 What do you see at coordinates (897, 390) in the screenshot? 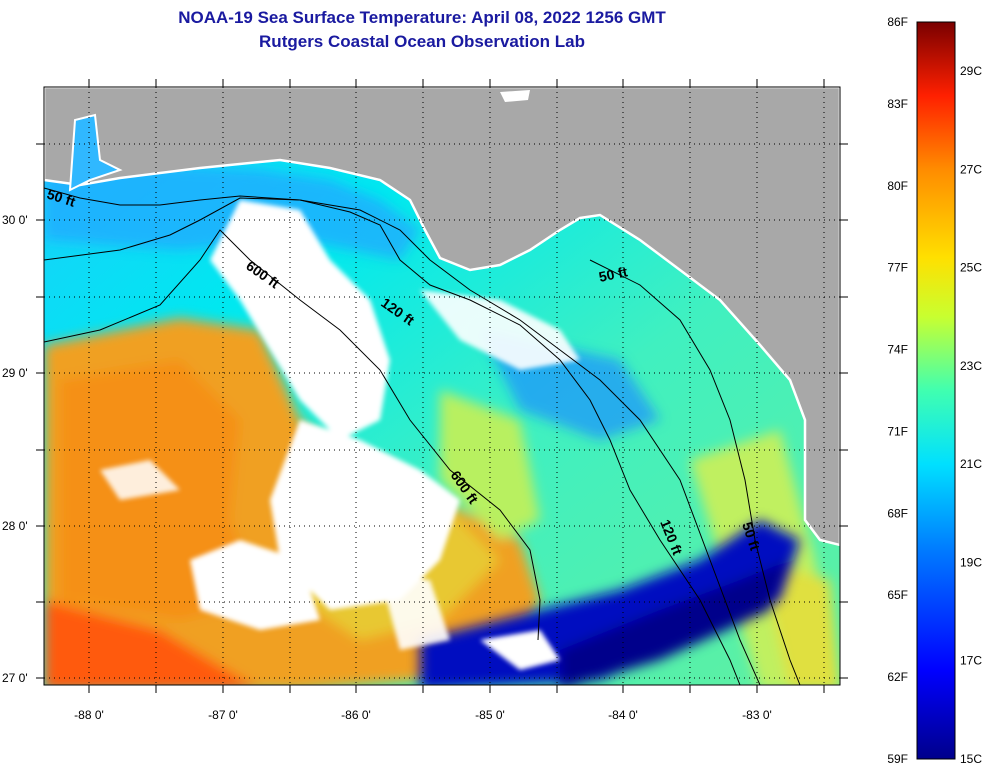
I see `colorbar-fahrenheit-labels: 86F 83F 80F 77F 74F 71F 68F 65F 62F 59F` at bounding box center [897, 390].